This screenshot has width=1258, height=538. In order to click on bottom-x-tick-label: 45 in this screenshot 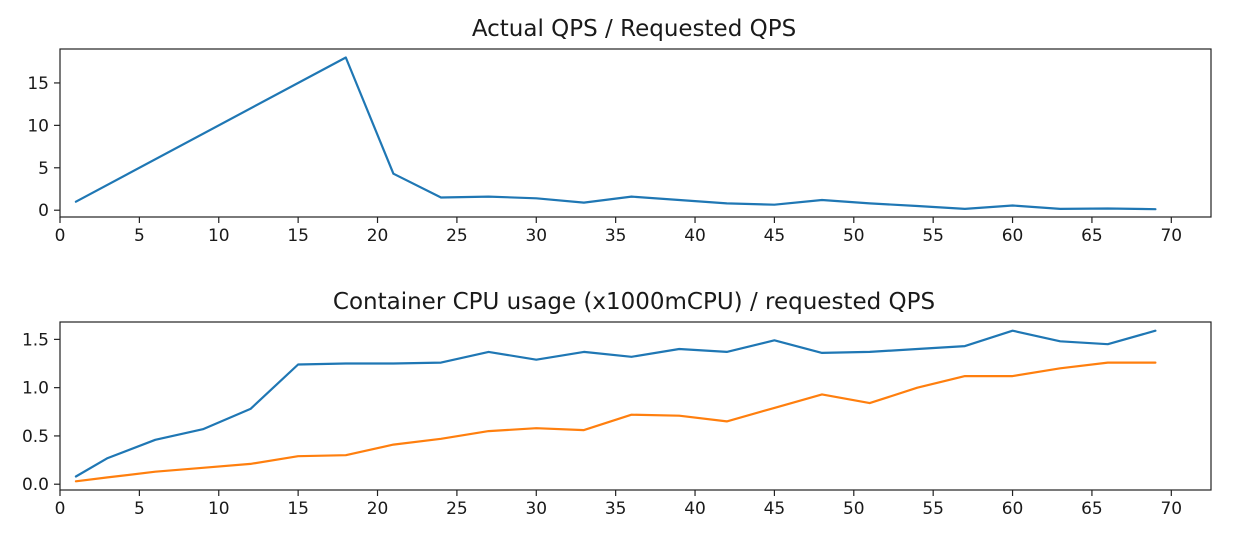, I will do `click(775, 509)`.